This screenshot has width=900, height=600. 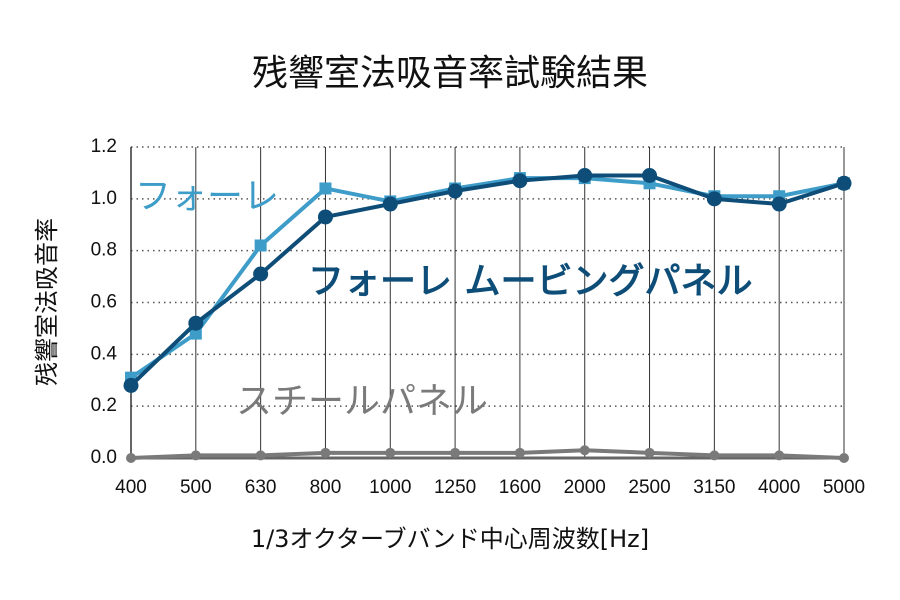 What do you see at coordinates (585, 487) in the screenshot?
I see `x-tick-label: 2000` at bounding box center [585, 487].